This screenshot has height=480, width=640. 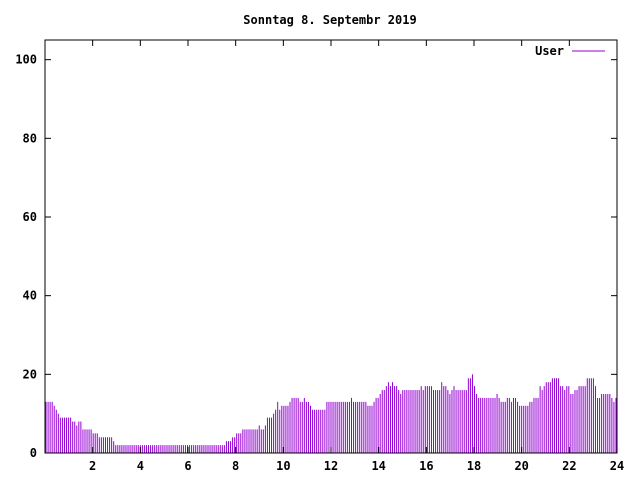 I want to click on legend-label: User, so click(x=549, y=51).